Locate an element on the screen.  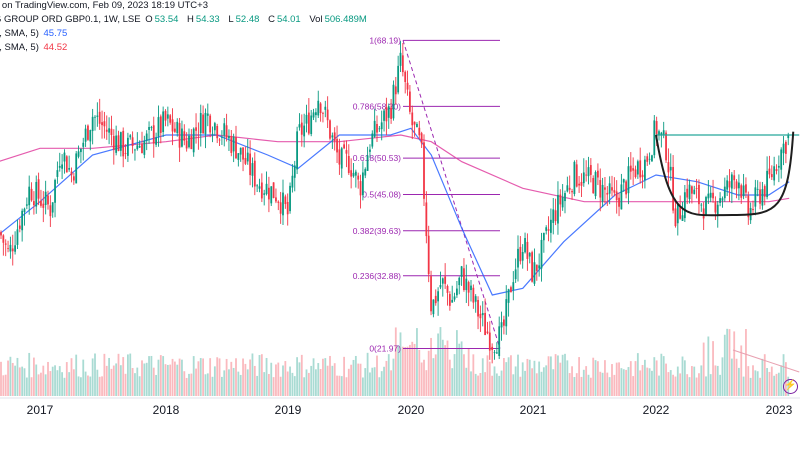
chart-drawings is located at coordinates (727, 252).